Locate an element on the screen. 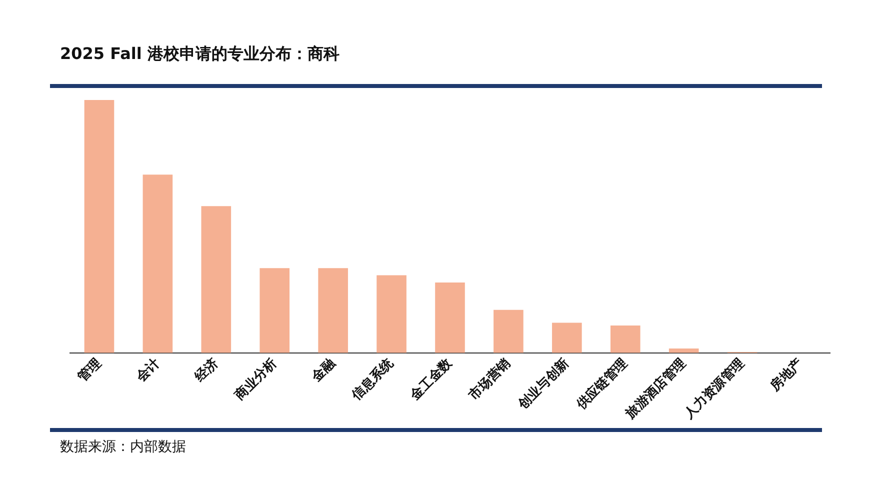 The image size is (879, 493). x-tick-label: 经济 is located at coordinates (206, 370).